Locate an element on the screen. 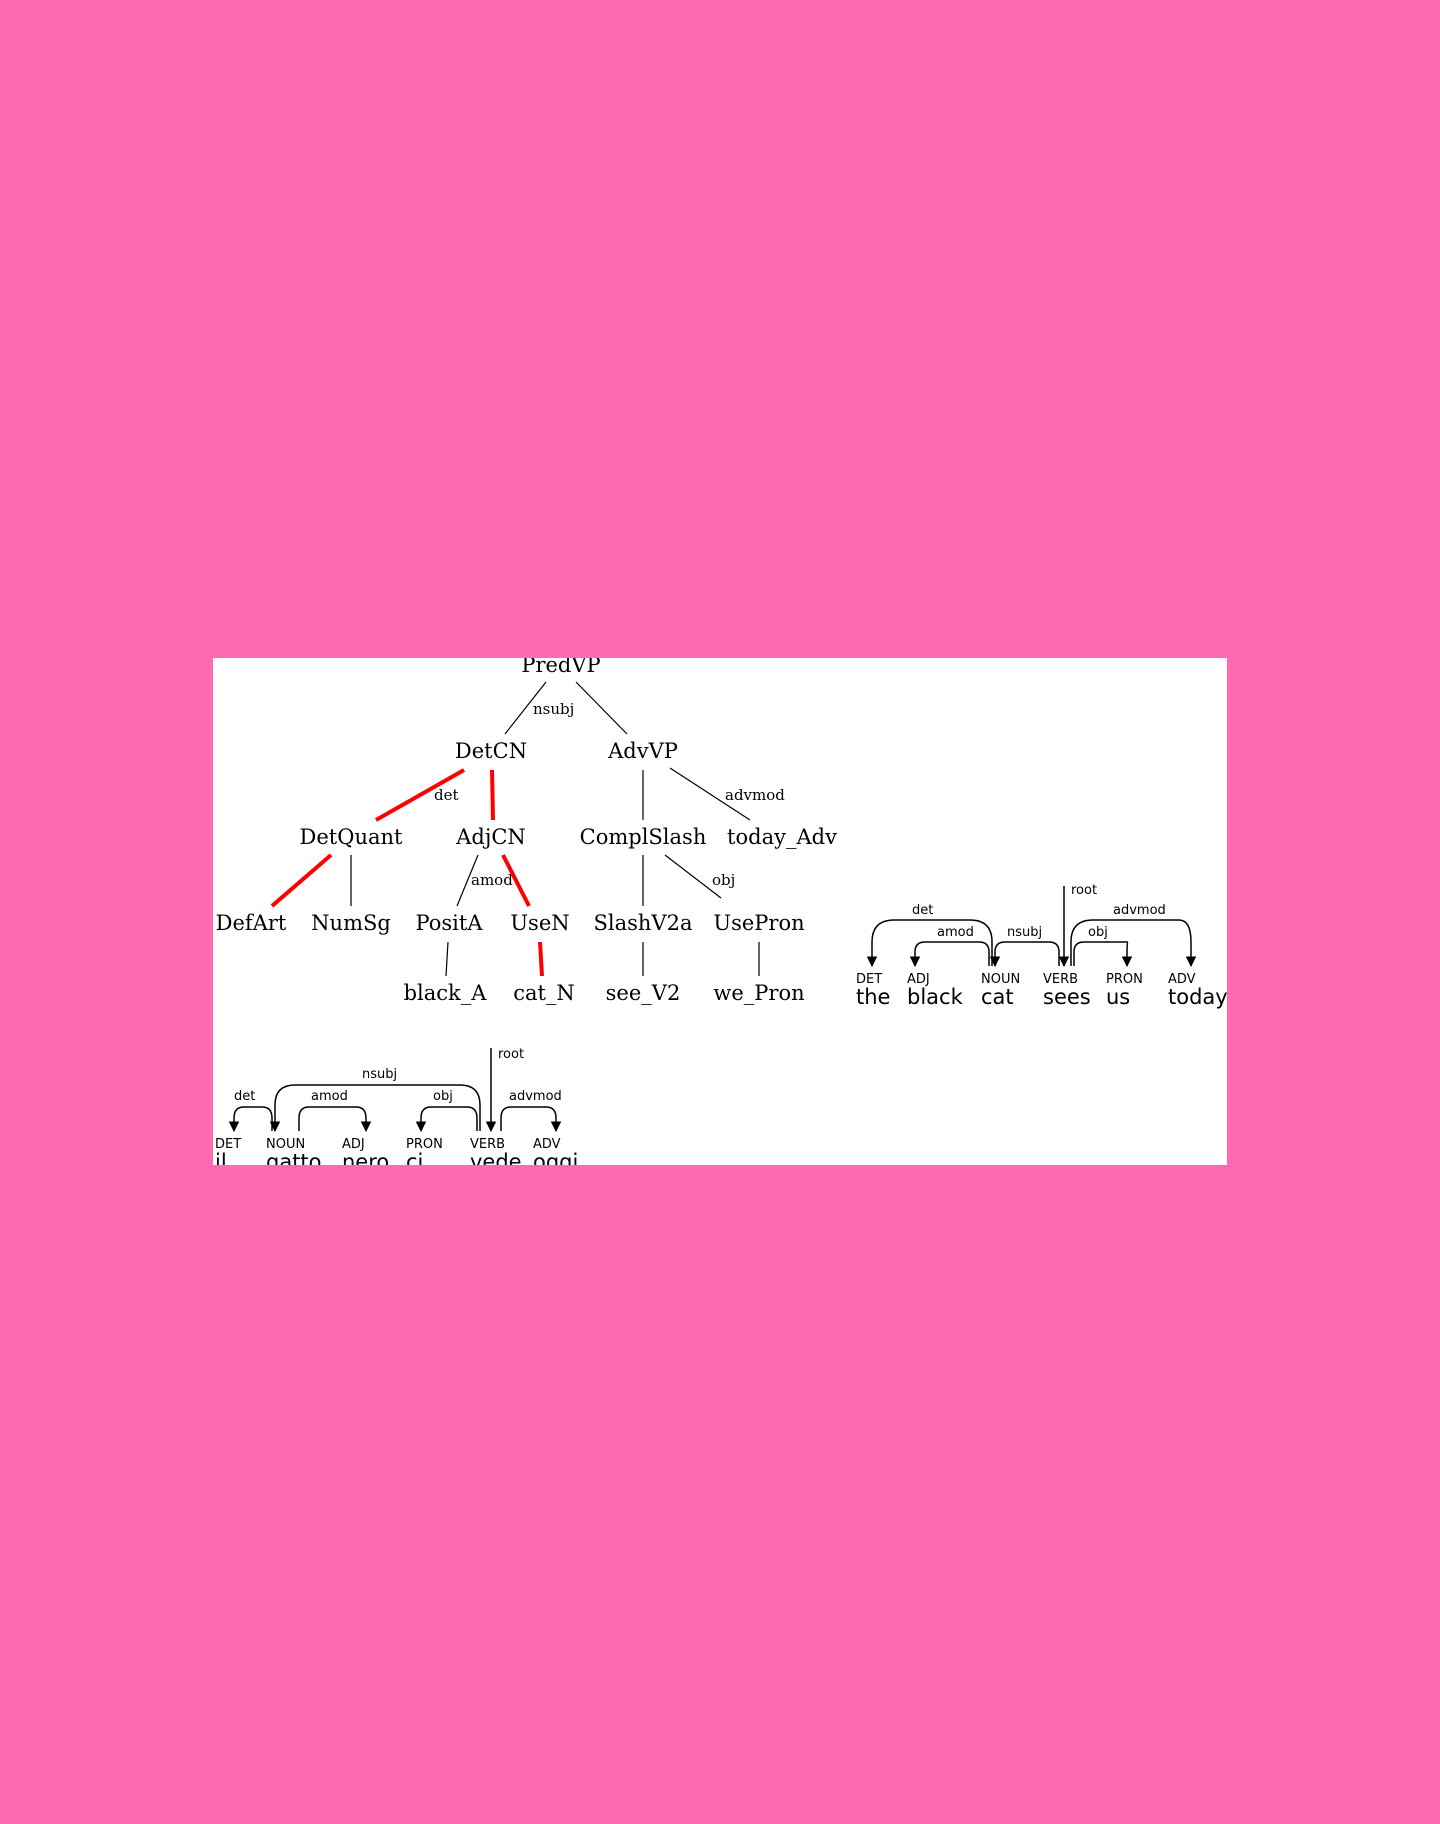 Image resolution: width=1440 pixels, height=1824 pixels. en-arc-det is located at coordinates (931, 943).